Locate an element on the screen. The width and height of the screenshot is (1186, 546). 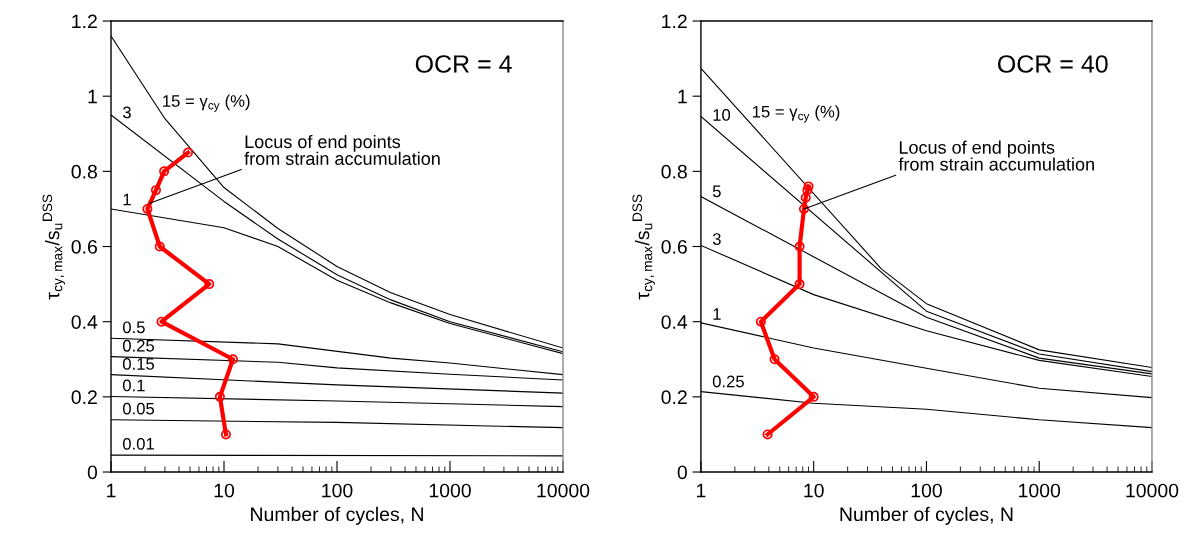
annotation: 0.5 is located at coordinates (133, 327).